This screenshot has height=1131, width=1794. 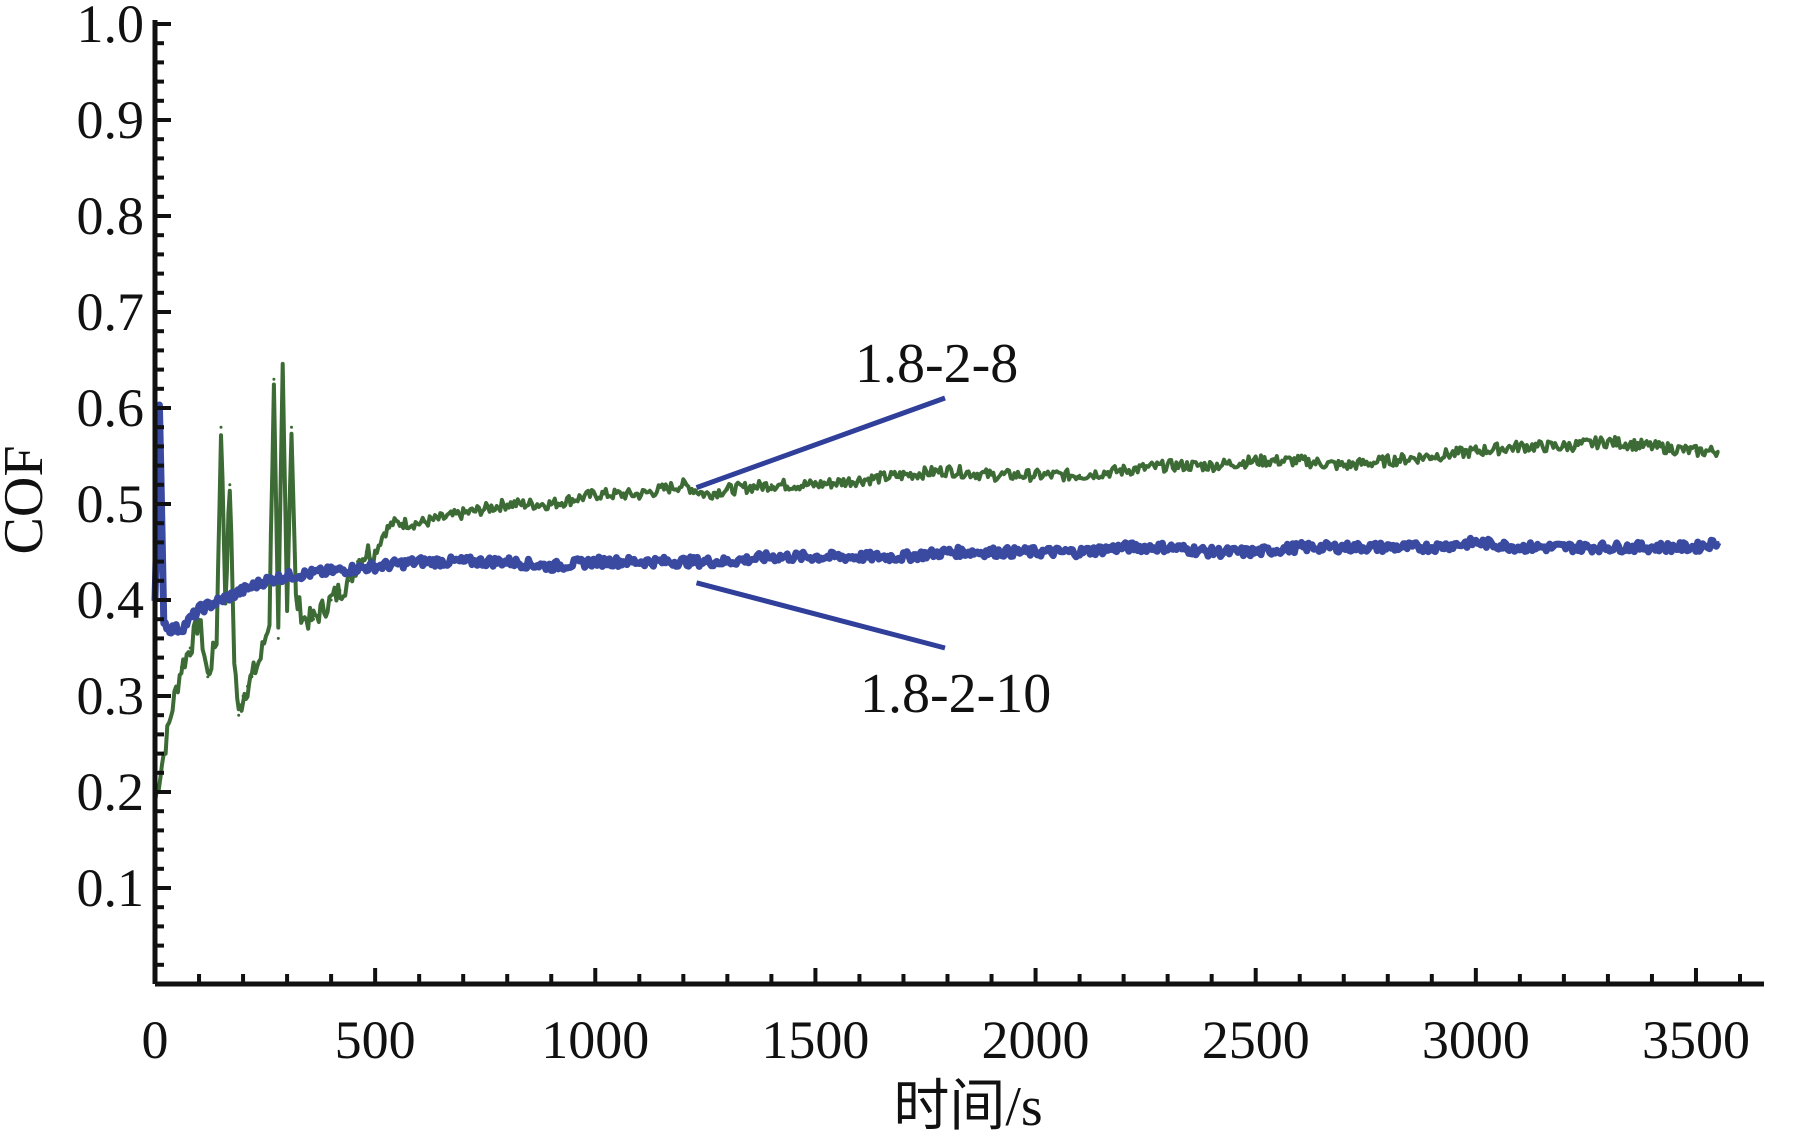 I want to click on y-tick-label: 0.7, so click(x=111, y=312).